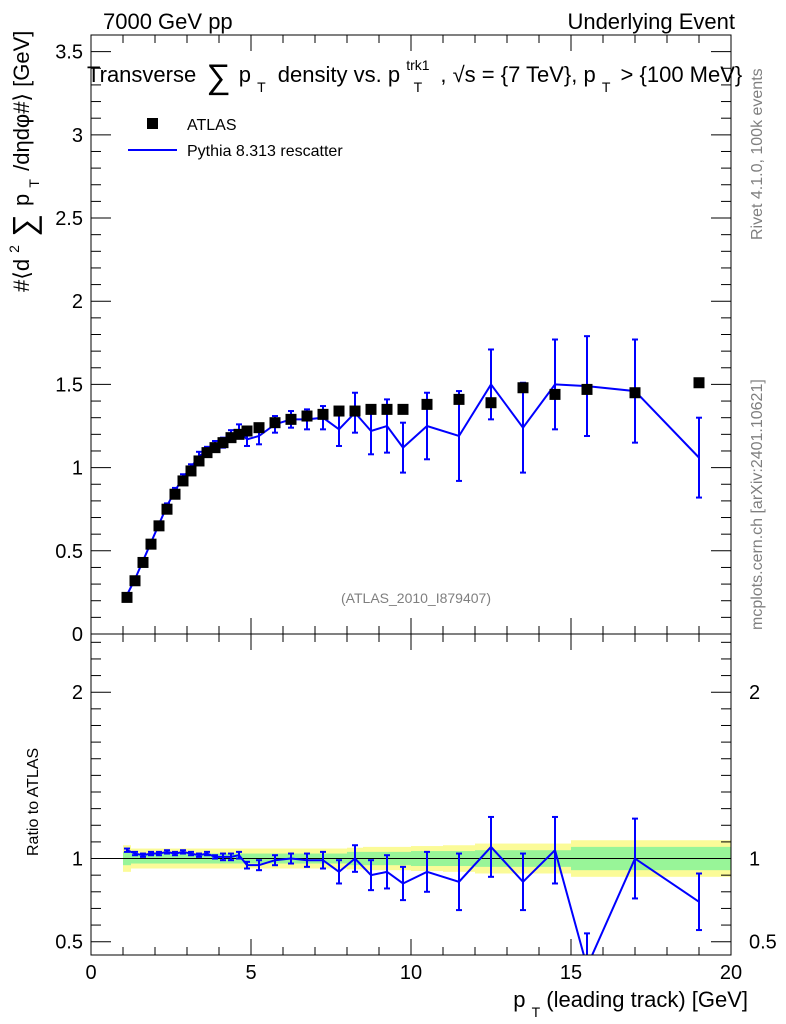  What do you see at coordinates (418, 65) in the screenshot?
I see `title-sup-trk: trk1` at bounding box center [418, 65].